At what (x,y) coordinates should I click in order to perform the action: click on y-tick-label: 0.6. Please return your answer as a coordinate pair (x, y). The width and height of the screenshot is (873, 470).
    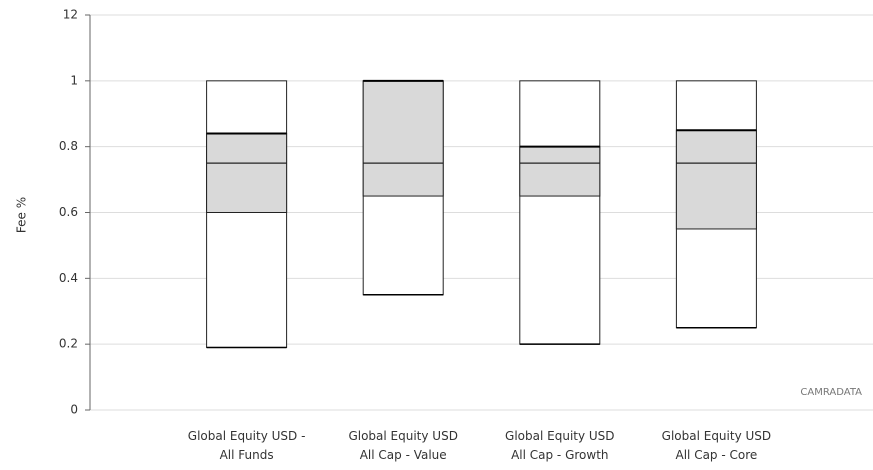
    Looking at the image, I should click on (68, 212).